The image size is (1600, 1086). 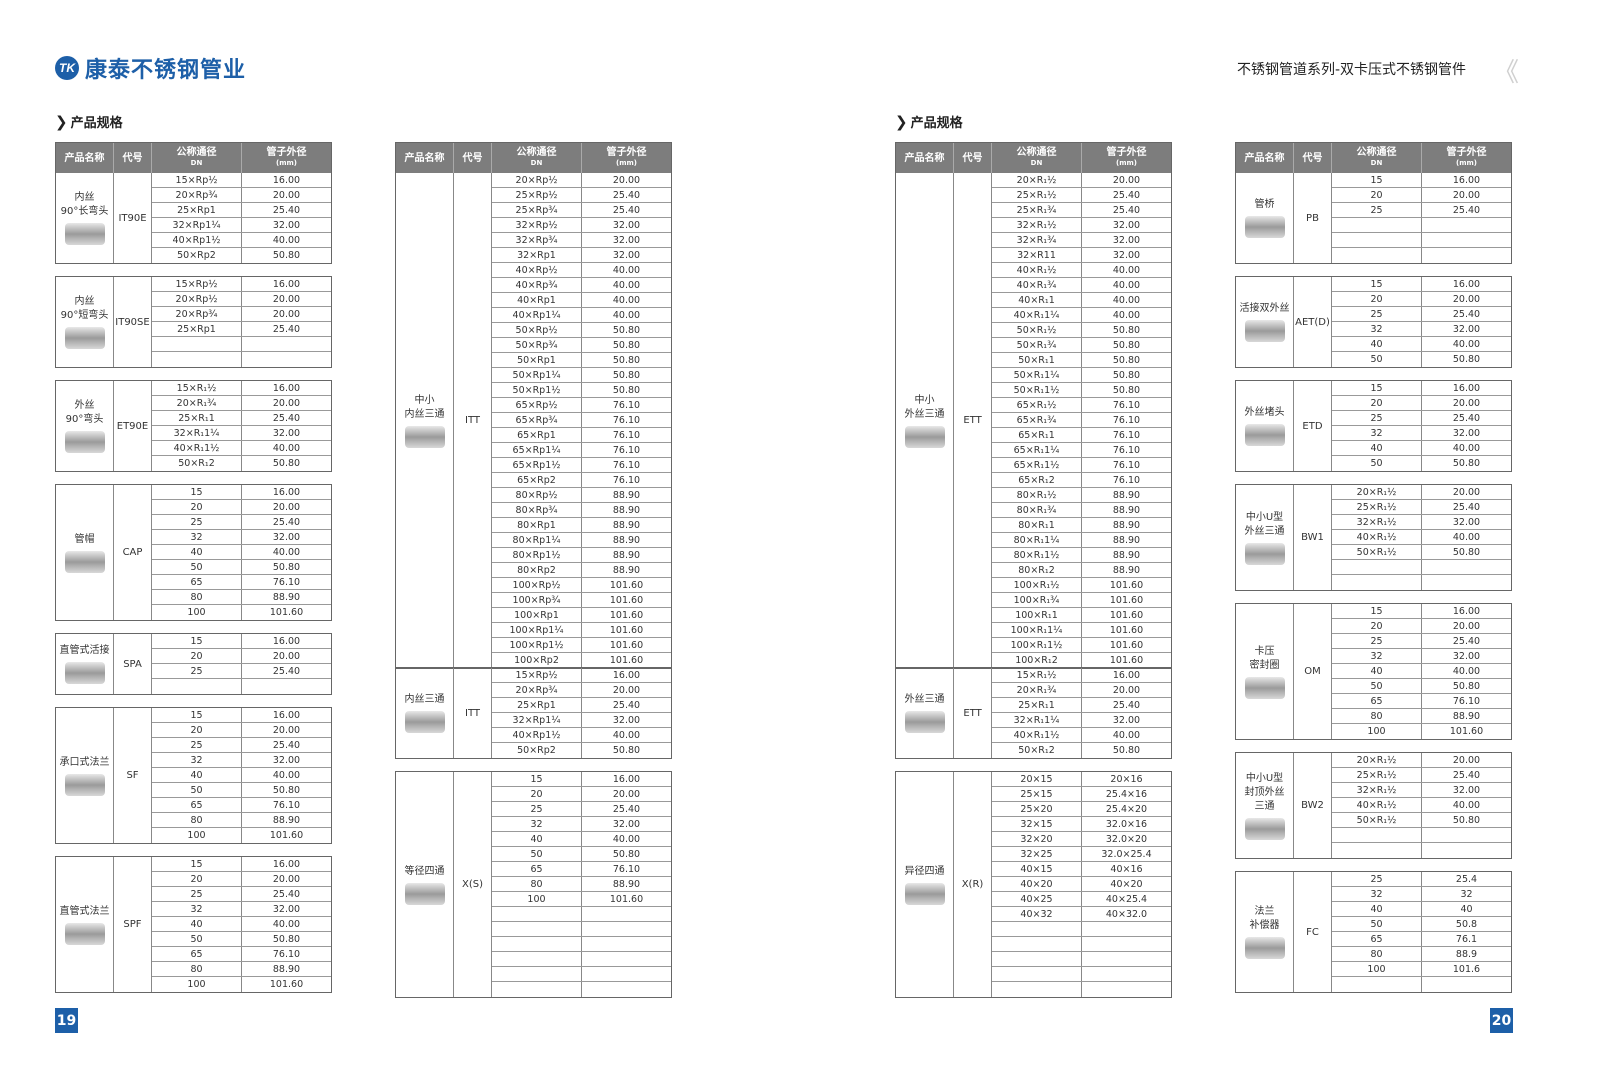 What do you see at coordinates (241, 314) in the screenshot?
I see `table-row: 20×Rp¾ 20.00` at bounding box center [241, 314].